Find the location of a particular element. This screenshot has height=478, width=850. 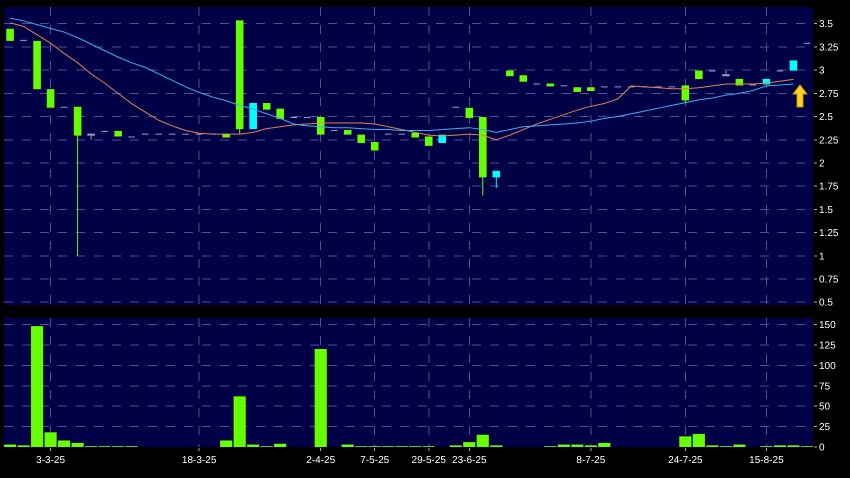

y-tick-label: 3 is located at coordinates (822, 71).